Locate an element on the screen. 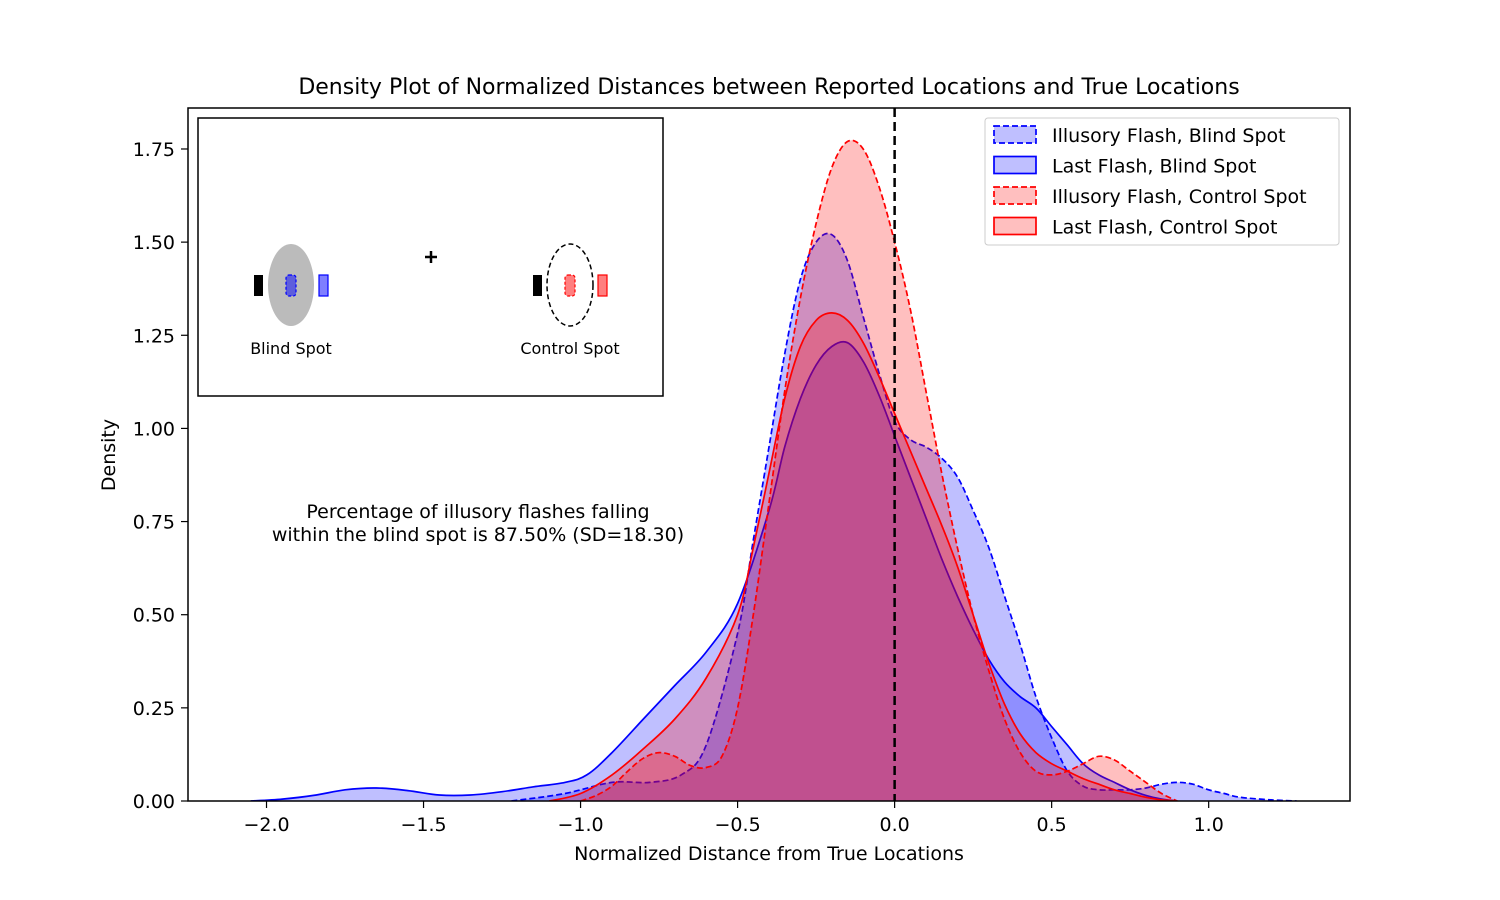 Image resolution: width=1500 pixels, height=900 pixels. blind-spot-last-marker is located at coordinates (323, 285).